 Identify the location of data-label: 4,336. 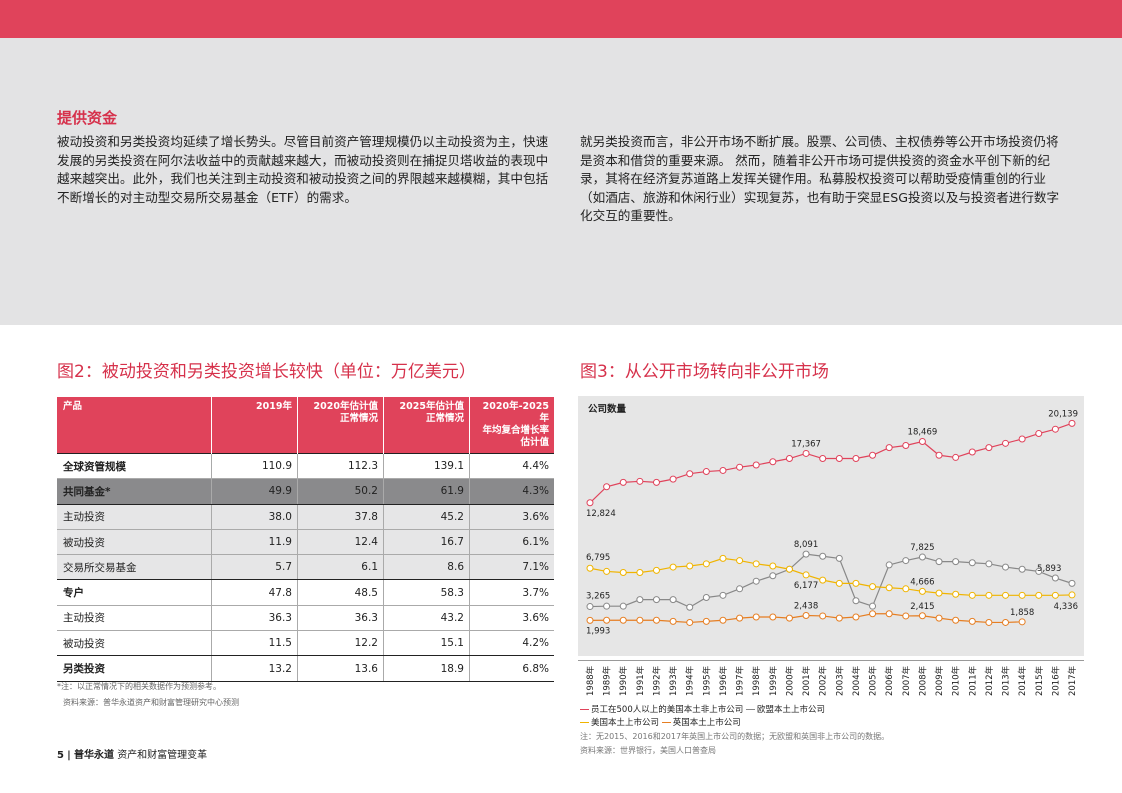
(1066, 607).